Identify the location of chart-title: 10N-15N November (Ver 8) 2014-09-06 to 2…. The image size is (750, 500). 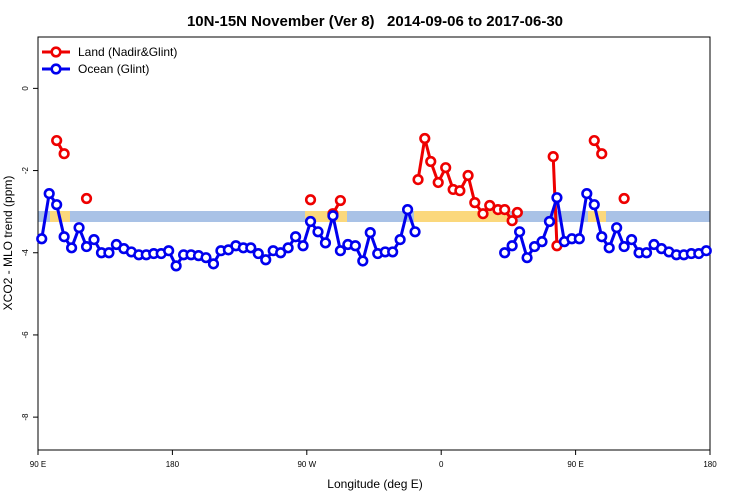
(375, 21).